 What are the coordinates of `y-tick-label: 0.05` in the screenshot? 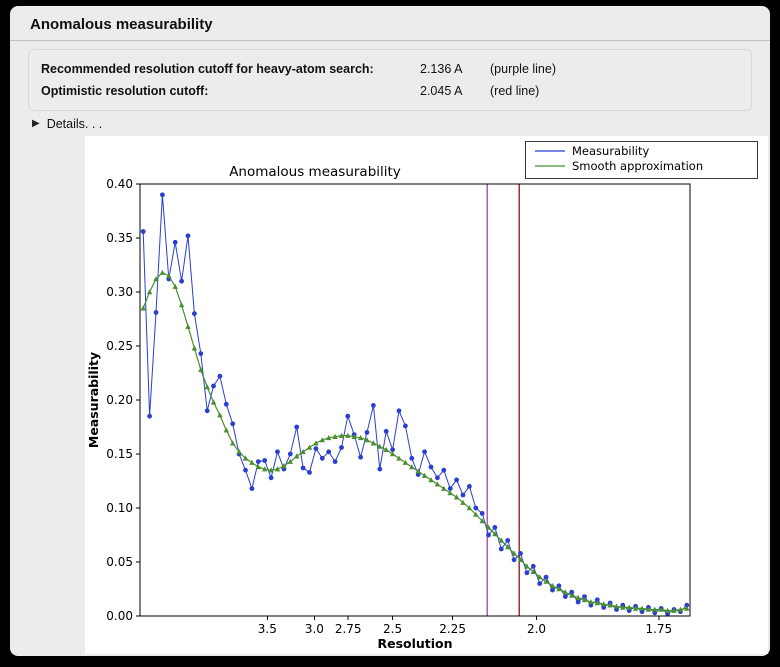 It's located at (119, 562).